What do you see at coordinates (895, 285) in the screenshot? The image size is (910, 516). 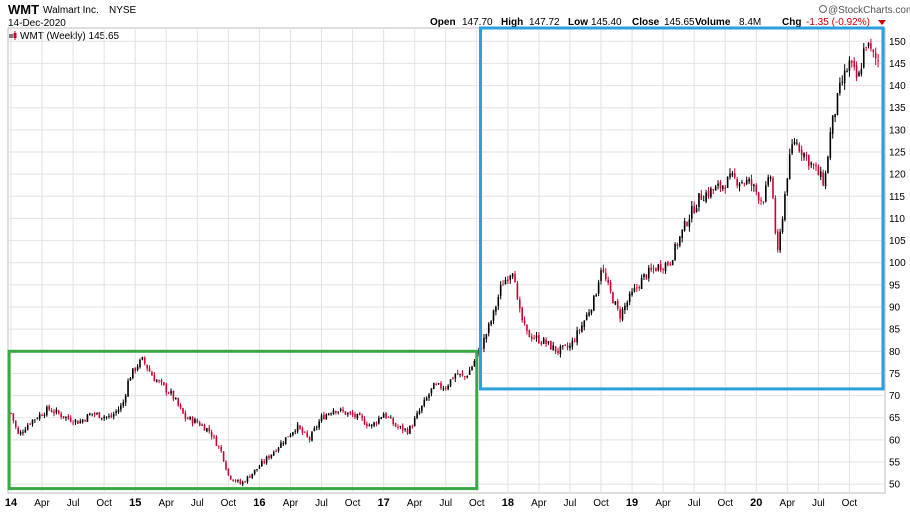 I see `y-tick-label: 95` at bounding box center [895, 285].